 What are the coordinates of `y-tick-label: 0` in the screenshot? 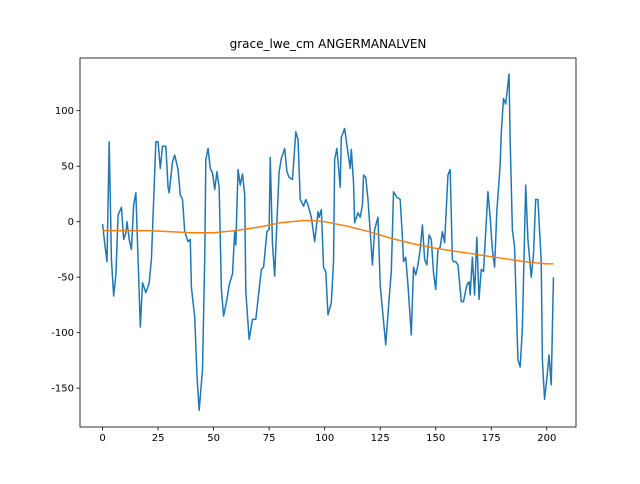 It's located at (71, 222).